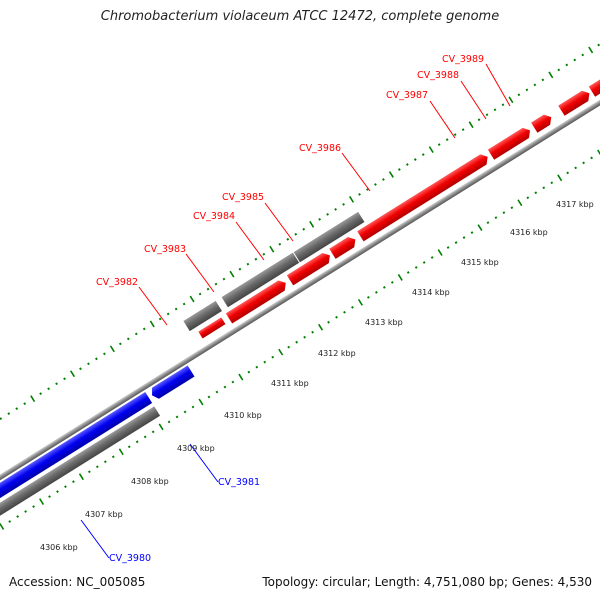 The height and width of the screenshot is (600, 600). I want to click on gene-label-cv3987: CV_3987, so click(407, 95).